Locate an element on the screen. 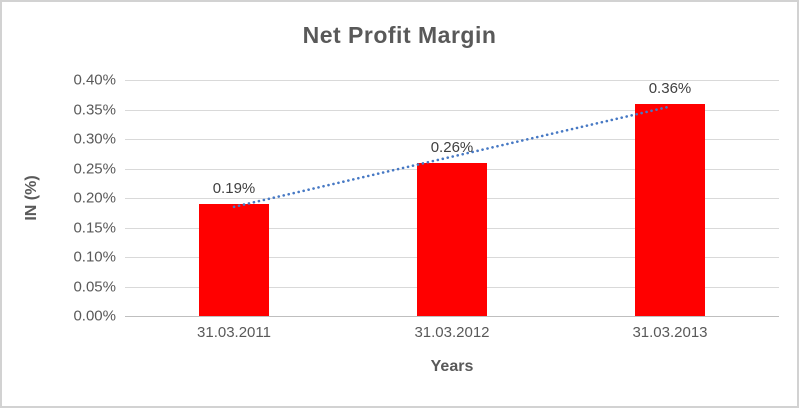  y-tick-label: 0.35% is located at coordinates (94, 109).